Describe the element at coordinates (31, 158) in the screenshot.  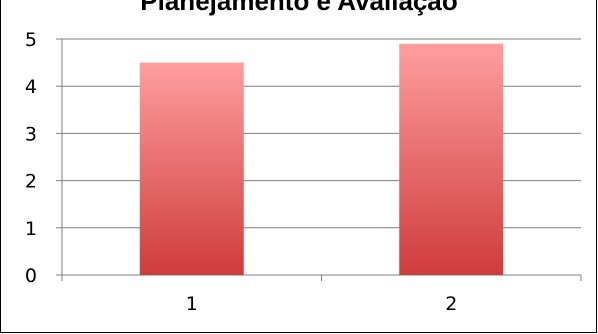
I see `y-tick-labels: 0 1 2 3 4 5` at that location.